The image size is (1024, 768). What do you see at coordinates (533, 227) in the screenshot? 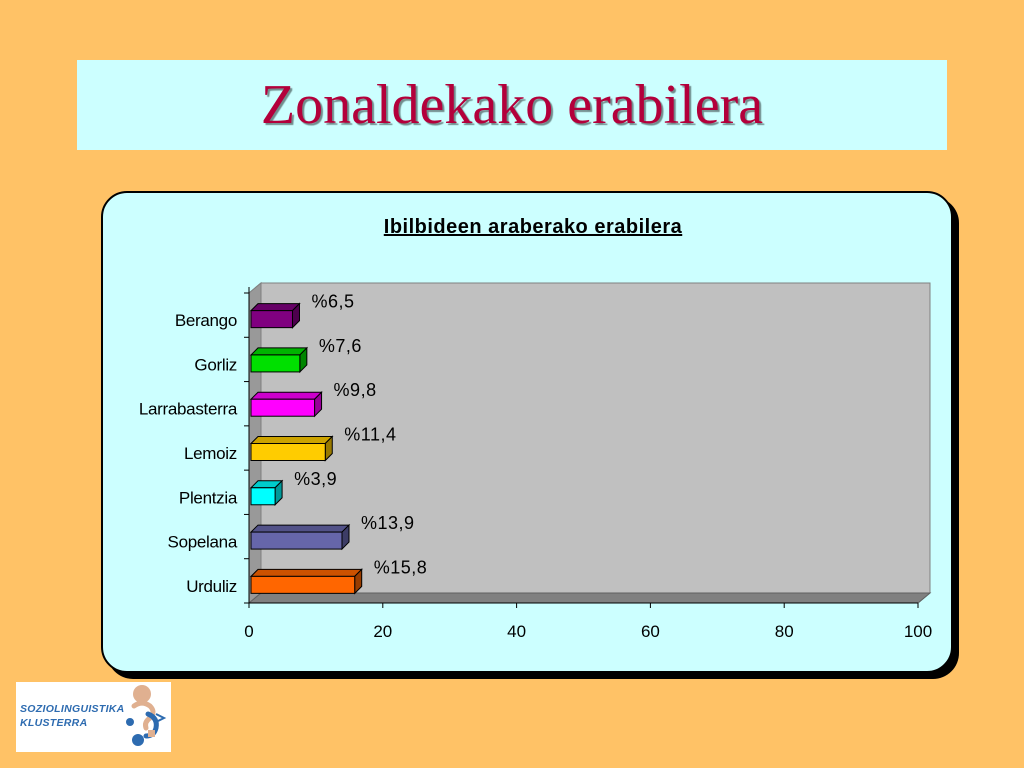
I see `chart-title: Ibilbideen araberako erabilera` at bounding box center [533, 227].